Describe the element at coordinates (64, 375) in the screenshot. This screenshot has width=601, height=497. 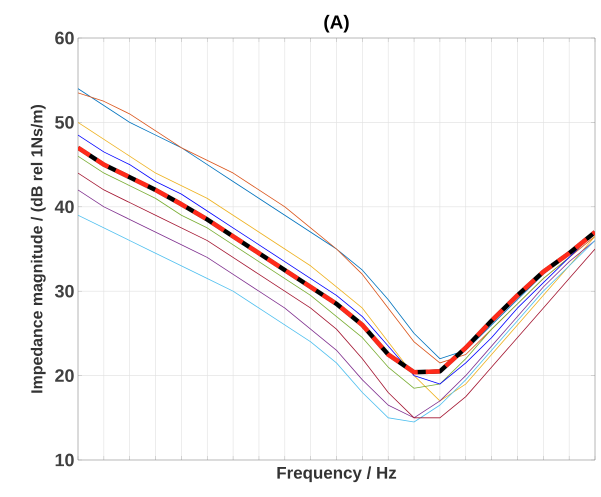
I see `y-tick-label: 20` at that location.